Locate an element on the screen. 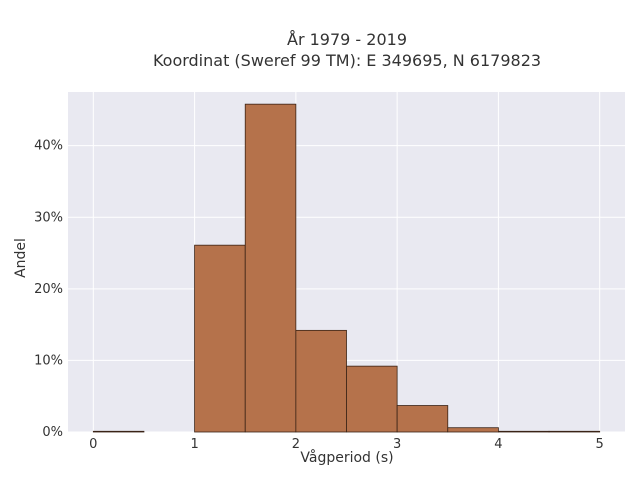  y-tick-label: 20% is located at coordinates (48, 289).